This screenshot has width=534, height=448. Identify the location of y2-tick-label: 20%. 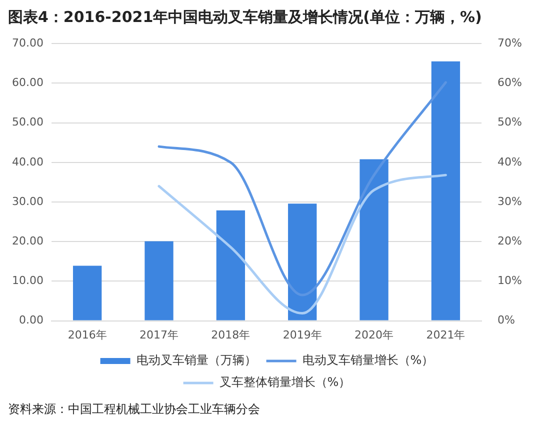
(510, 241).